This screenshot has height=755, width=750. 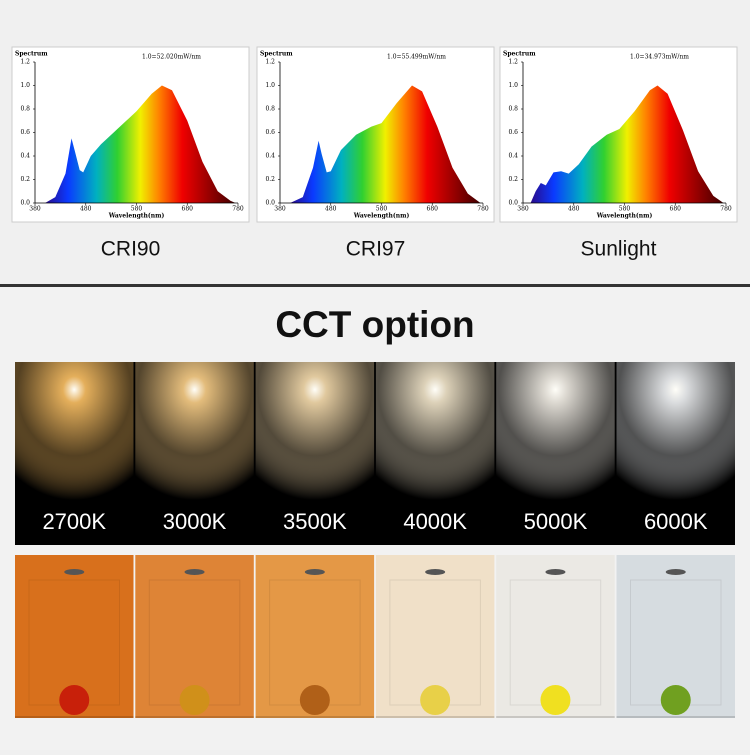 I want to click on divider, so click(x=375, y=285).